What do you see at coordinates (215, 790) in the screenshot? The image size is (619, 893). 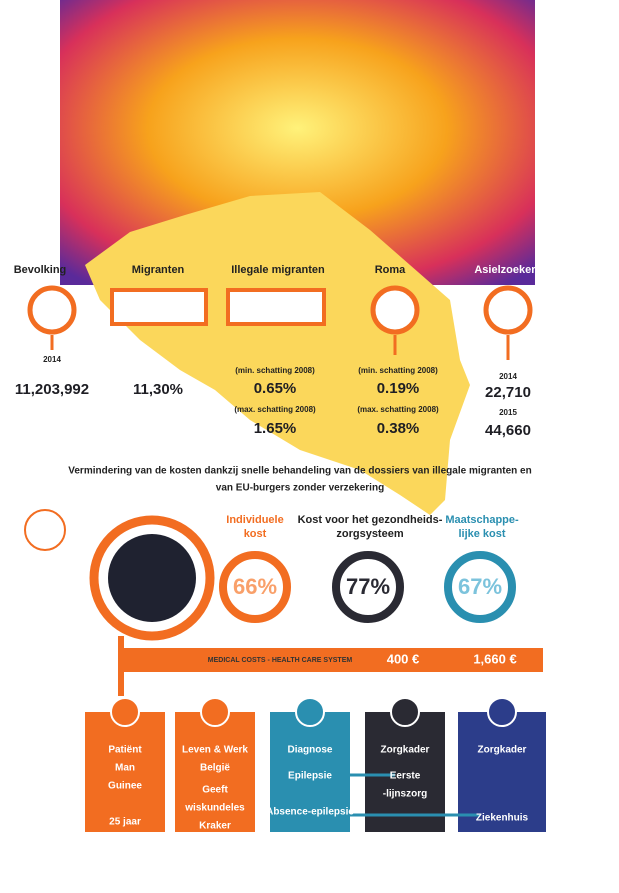 I see `box-text: Geeft` at bounding box center [215, 790].